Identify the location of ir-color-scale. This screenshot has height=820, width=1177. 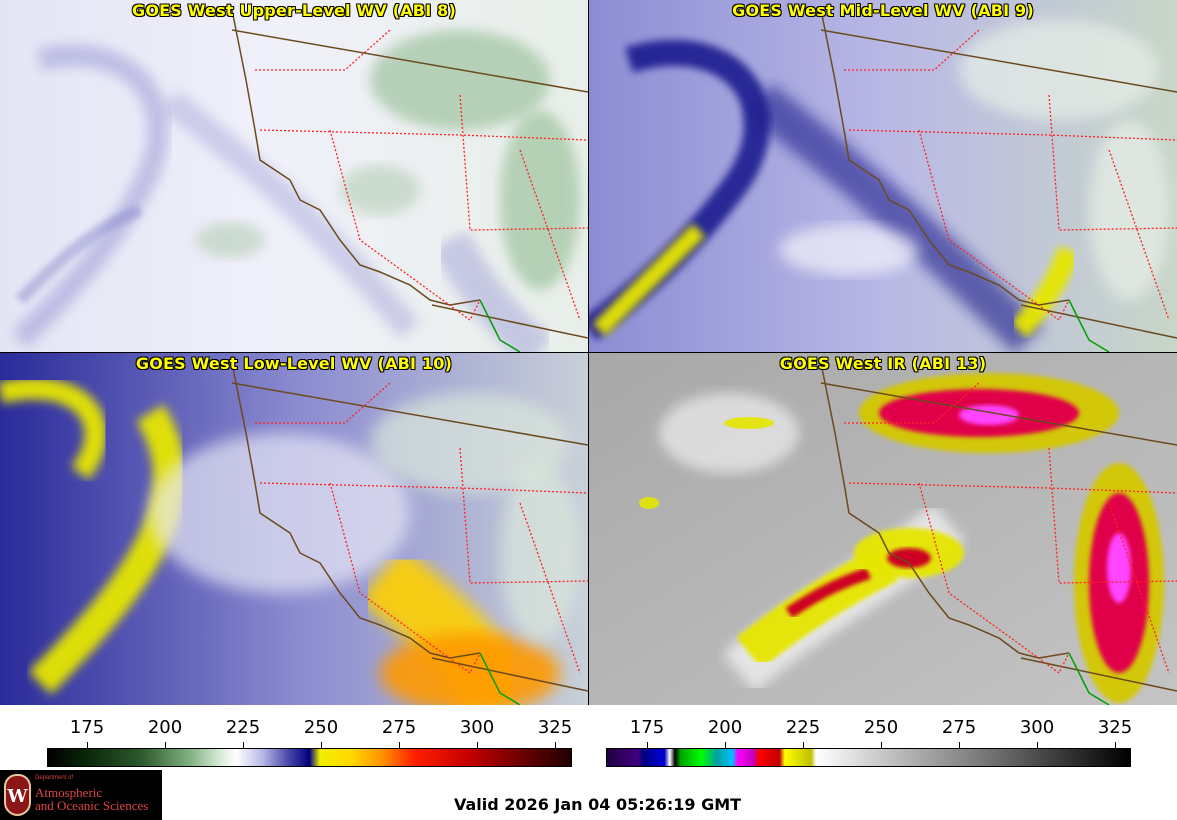
(868, 757).